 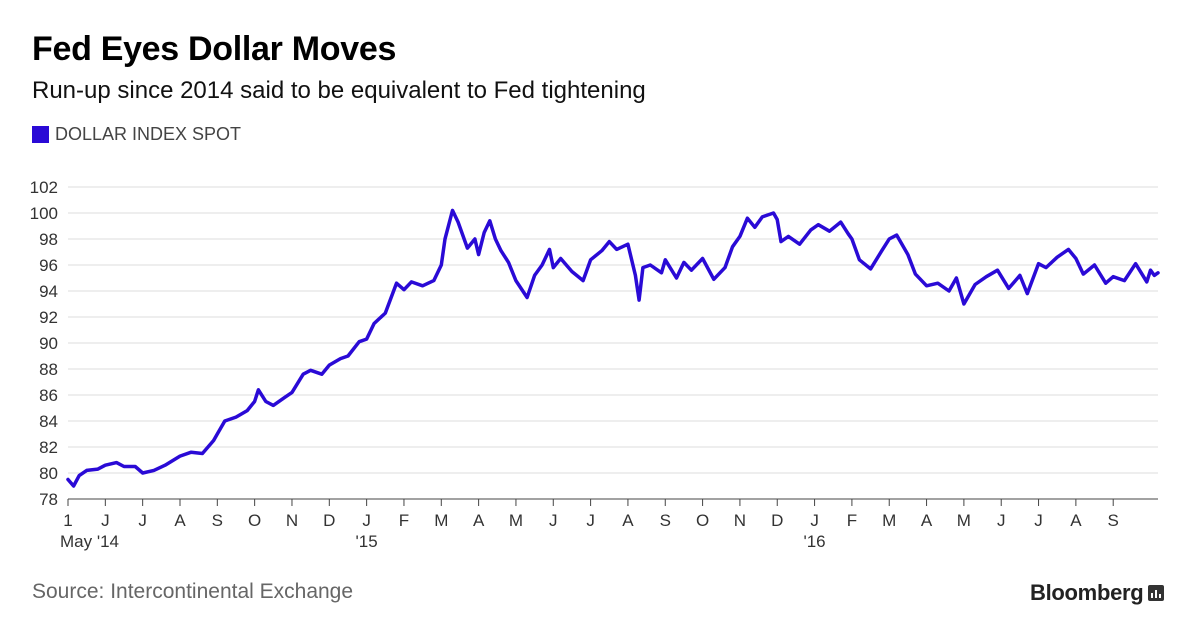 I want to click on y-tick-label: 90, so click(x=48, y=343).